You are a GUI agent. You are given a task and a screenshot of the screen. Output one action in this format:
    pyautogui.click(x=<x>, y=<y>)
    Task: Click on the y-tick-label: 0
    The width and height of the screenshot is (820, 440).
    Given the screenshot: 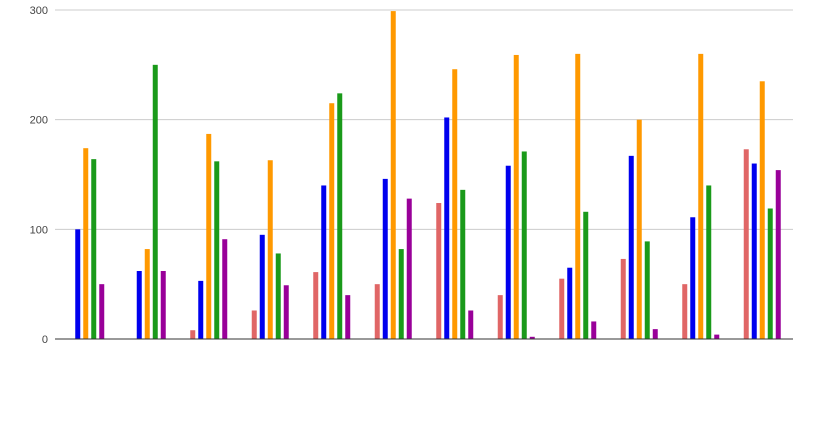 What is the action you would take?
    pyautogui.click(x=45, y=340)
    